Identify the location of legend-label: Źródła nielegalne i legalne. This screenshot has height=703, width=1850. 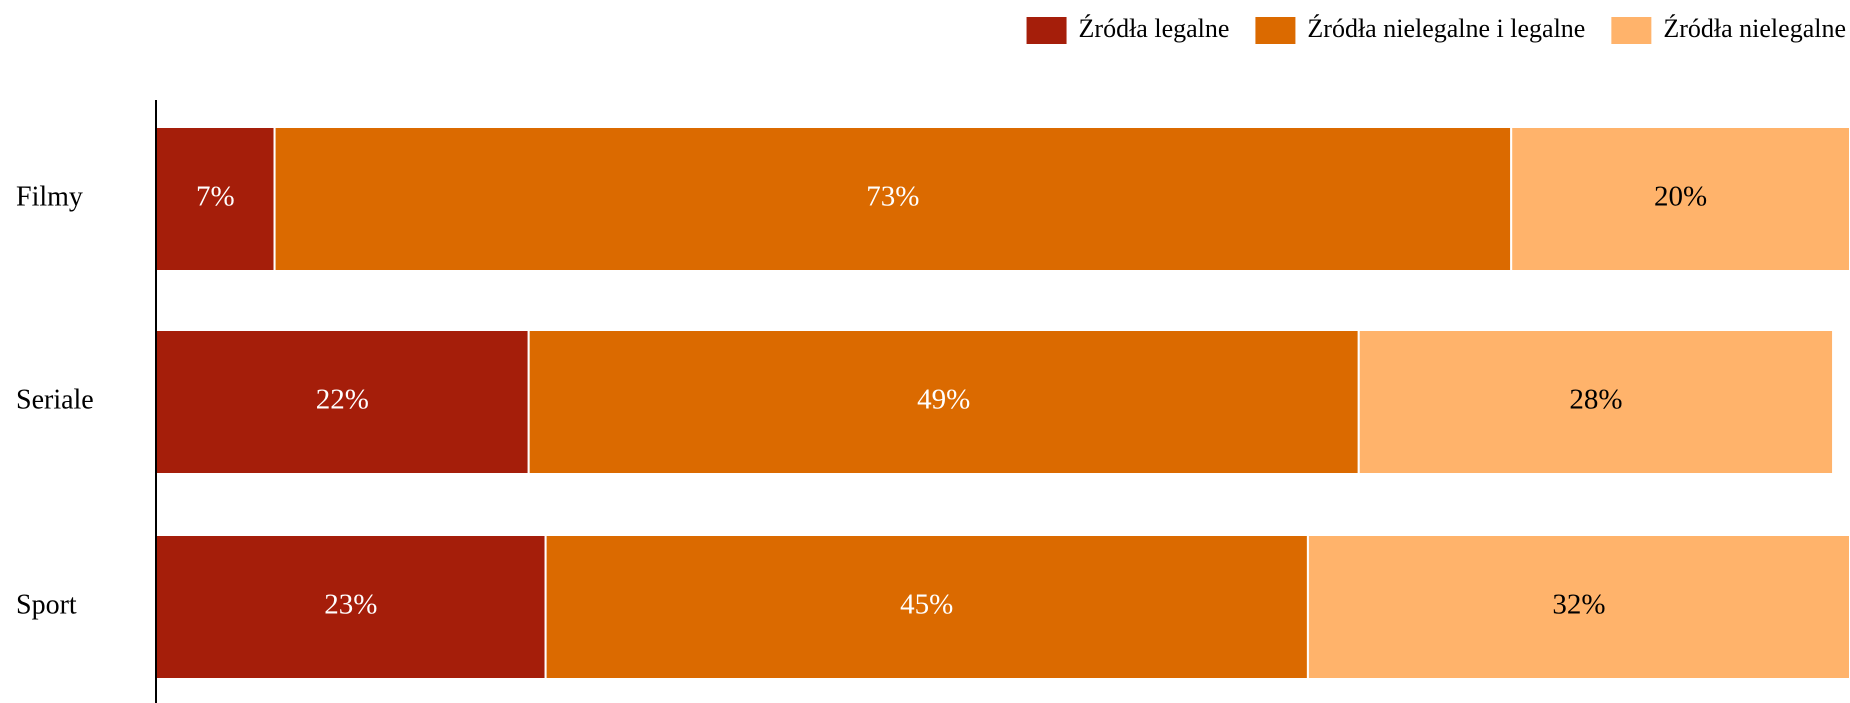
(1446, 28).